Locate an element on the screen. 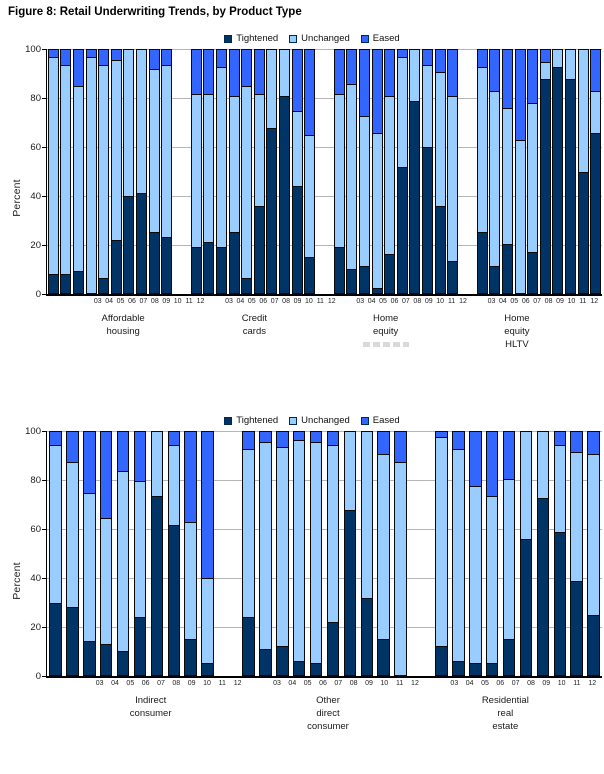 Image resolution: width=604 pixels, height=774 pixels. y-tick-label: 20 is located at coordinates (35, 245).